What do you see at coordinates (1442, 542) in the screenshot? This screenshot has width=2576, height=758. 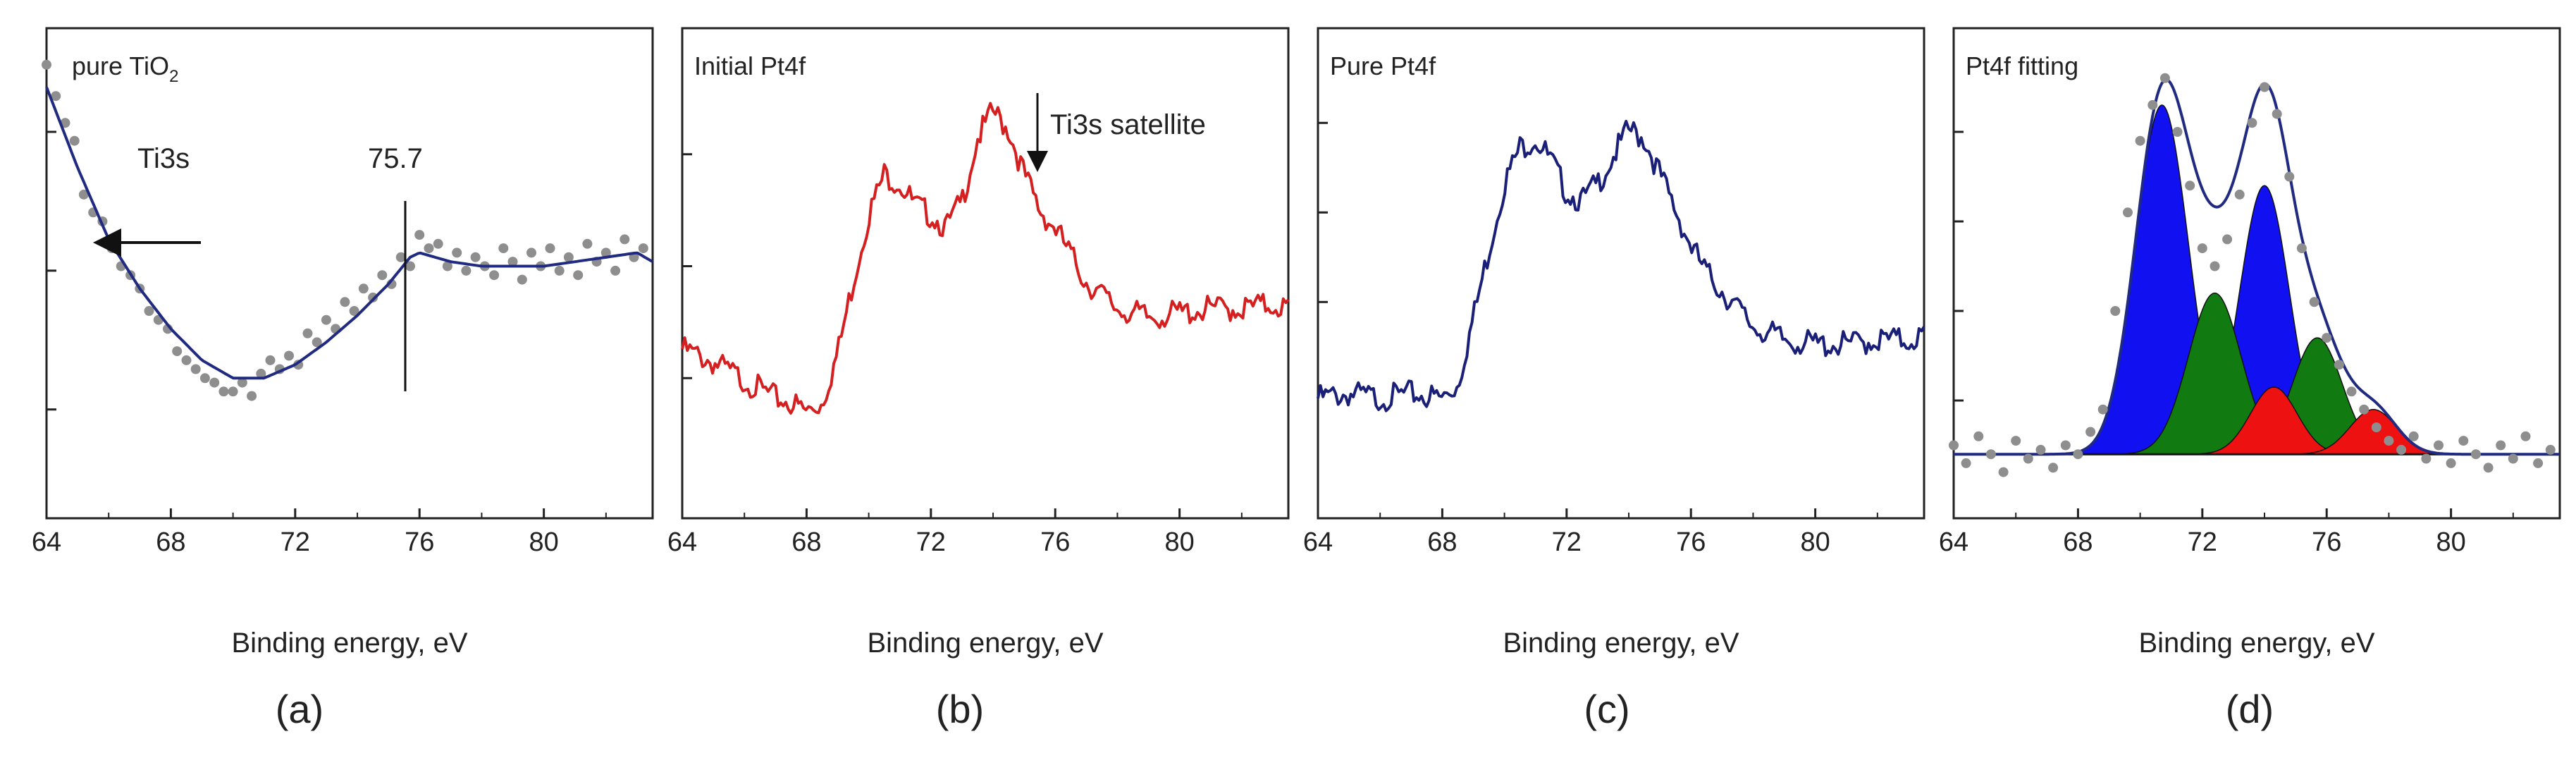 I see `panel-c-xtick-label-68: 68` at bounding box center [1442, 542].